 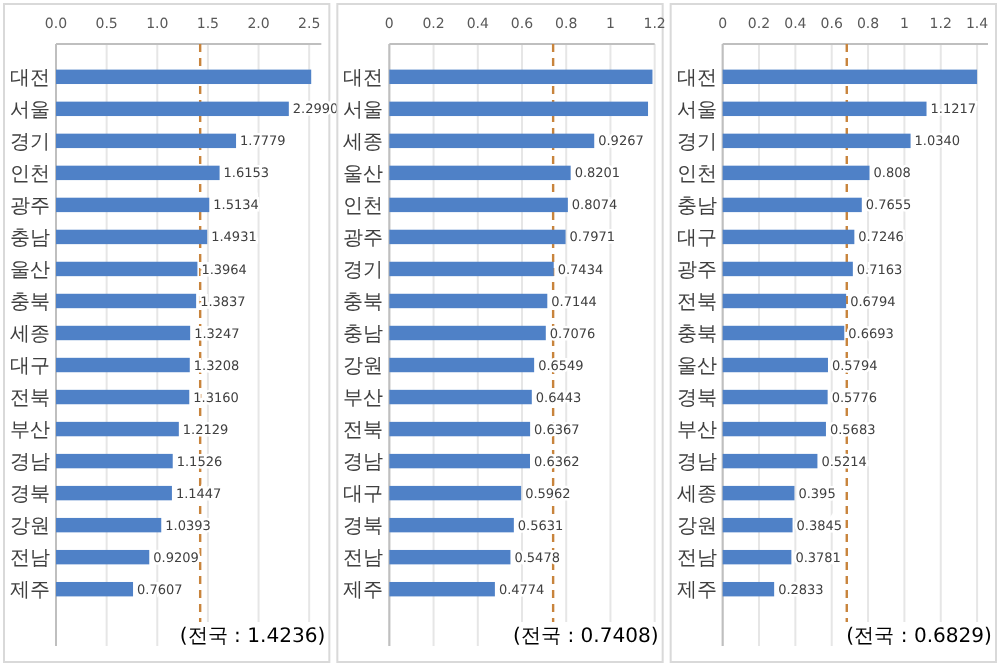 I want to click on ref-line-label: (전국 : 0.7408), so click(x=586, y=637).